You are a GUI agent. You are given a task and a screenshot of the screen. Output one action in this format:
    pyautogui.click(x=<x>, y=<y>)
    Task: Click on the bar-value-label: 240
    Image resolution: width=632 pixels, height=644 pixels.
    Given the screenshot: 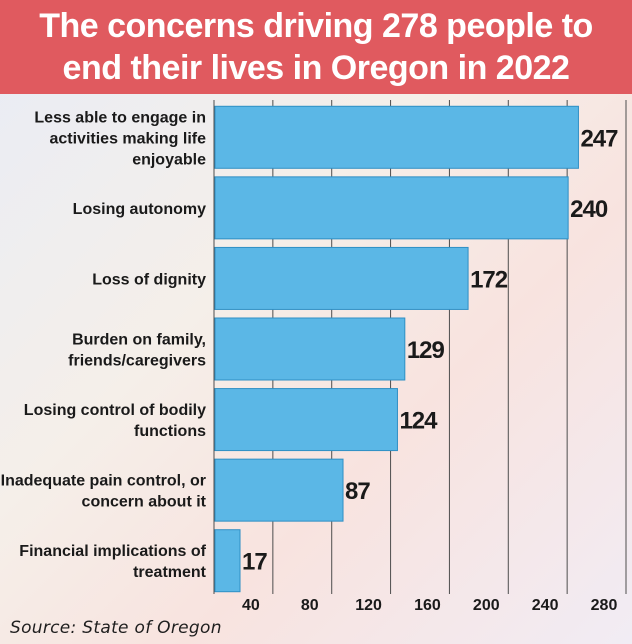 What is the action you would take?
    pyautogui.click(x=589, y=209)
    